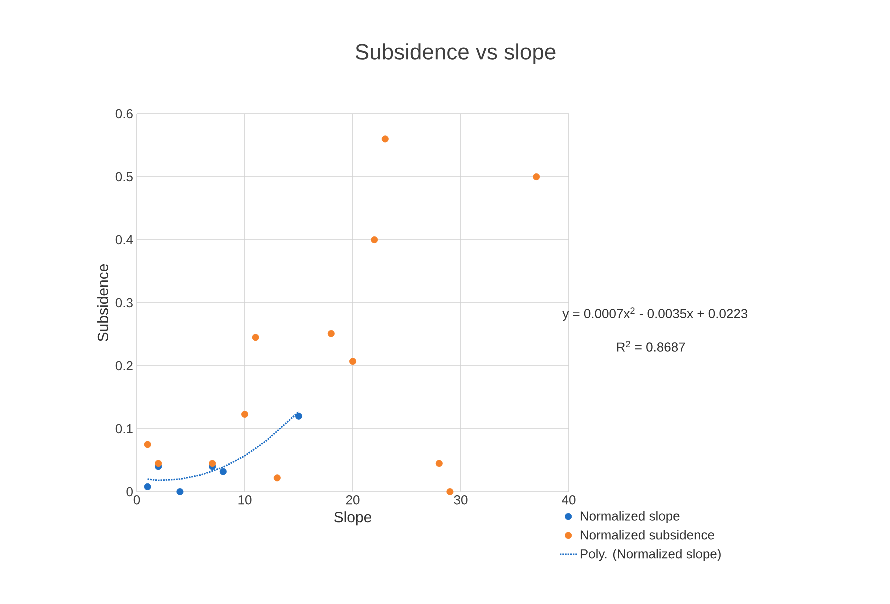  I want to click on x-axis-title: Slope, so click(353, 519).